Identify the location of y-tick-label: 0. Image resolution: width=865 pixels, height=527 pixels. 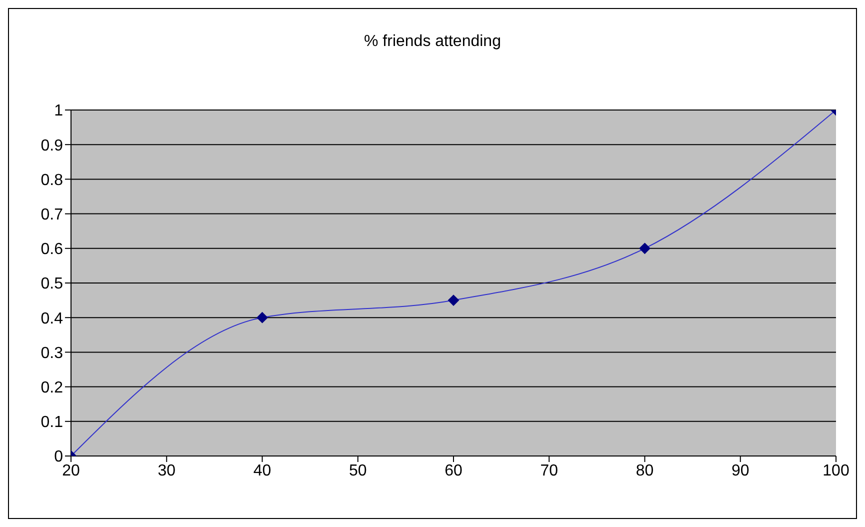
(59, 457).